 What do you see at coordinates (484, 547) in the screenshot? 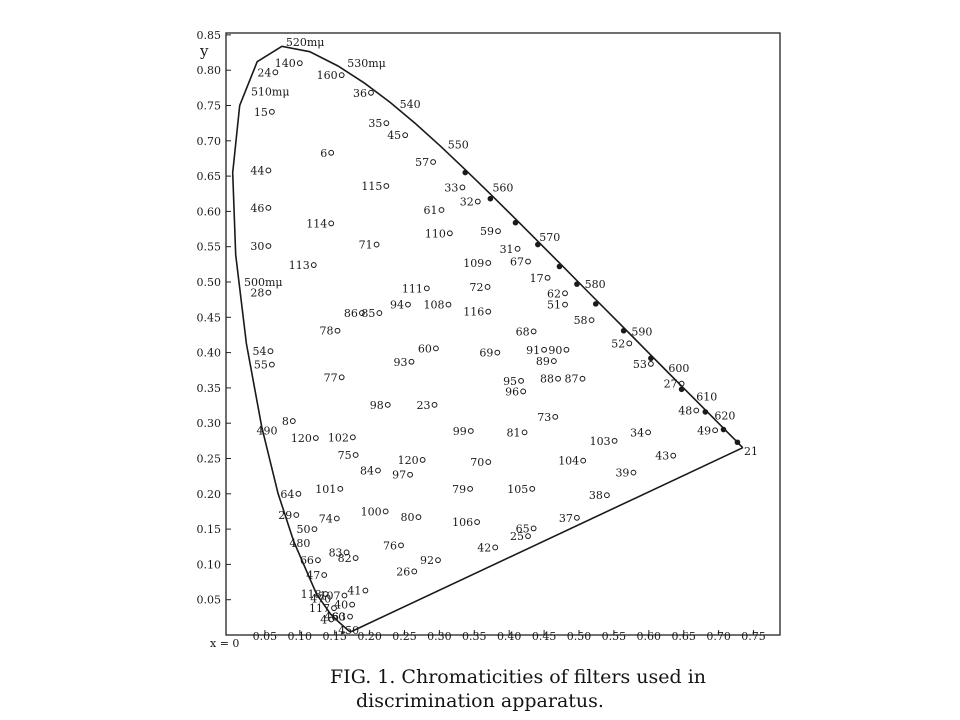
I see `filter-point-label: 42` at bounding box center [484, 547].